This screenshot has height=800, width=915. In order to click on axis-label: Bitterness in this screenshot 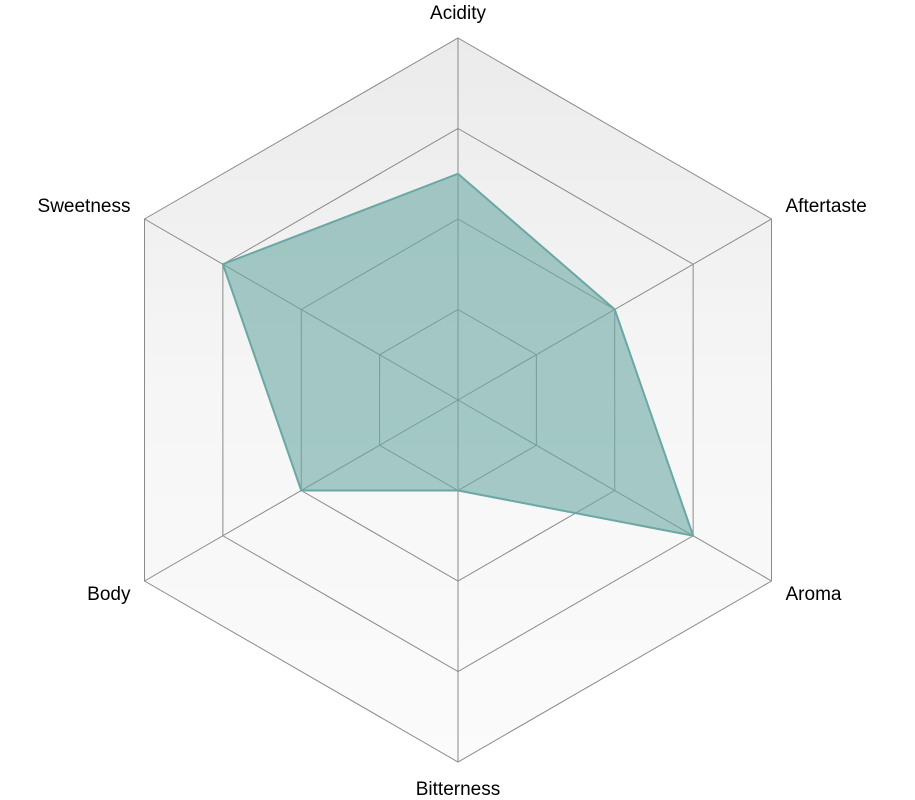, I will do `click(458, 789)`.